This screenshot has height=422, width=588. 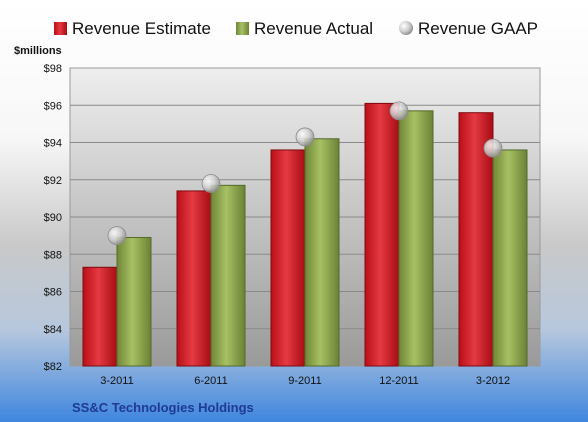 I want to click on y-tick-label: $90, so click(x=53, y=218).